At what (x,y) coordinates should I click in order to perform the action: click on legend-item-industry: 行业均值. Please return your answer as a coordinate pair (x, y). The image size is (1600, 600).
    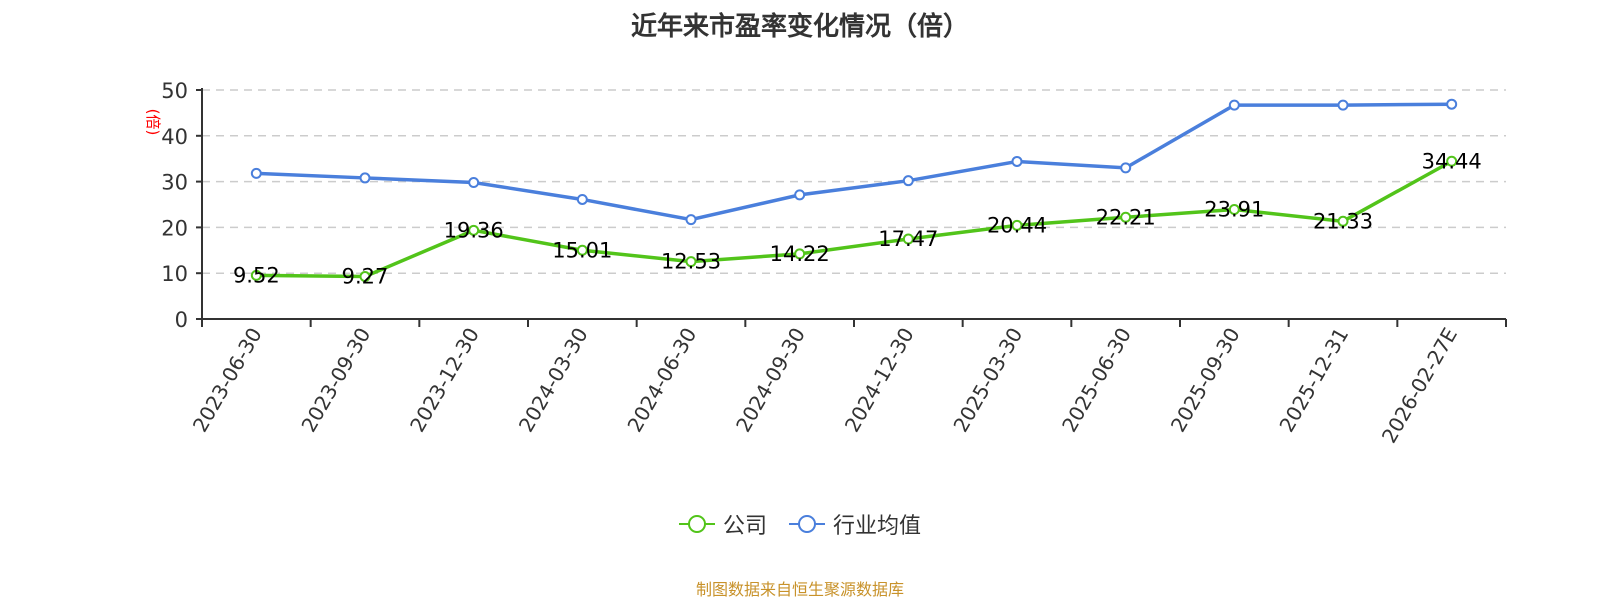
    Looking at the image, I should click on (855, 524).